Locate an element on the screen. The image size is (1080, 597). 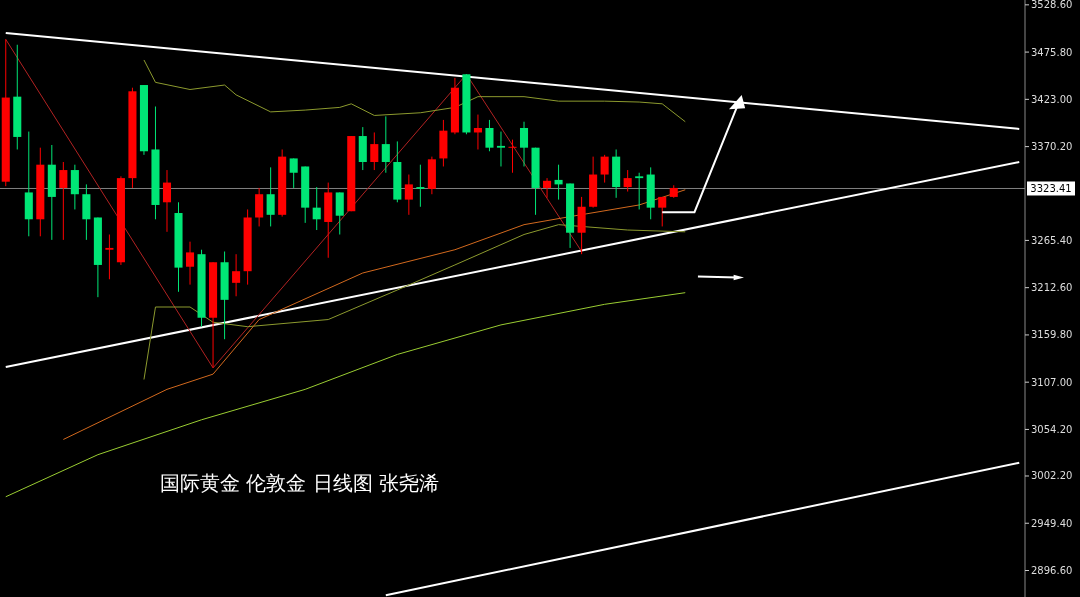
y-tick-label: 3054.20 is located at coordinates (1052, 429).